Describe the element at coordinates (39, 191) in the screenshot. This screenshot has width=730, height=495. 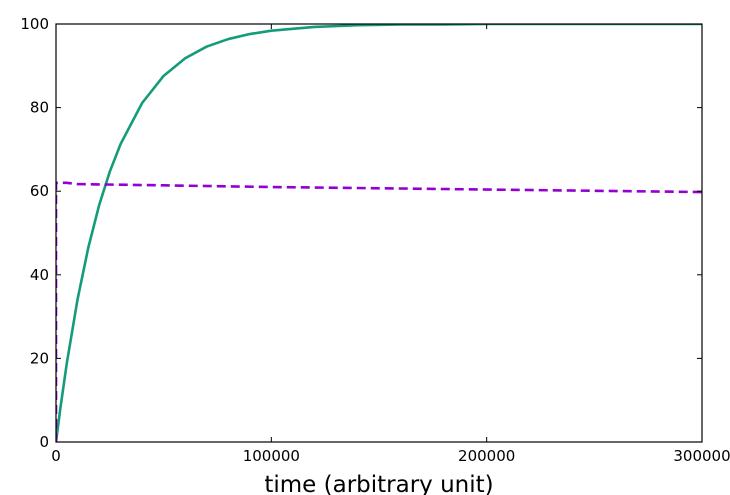
I see `y-tick-label: 60` at that location.